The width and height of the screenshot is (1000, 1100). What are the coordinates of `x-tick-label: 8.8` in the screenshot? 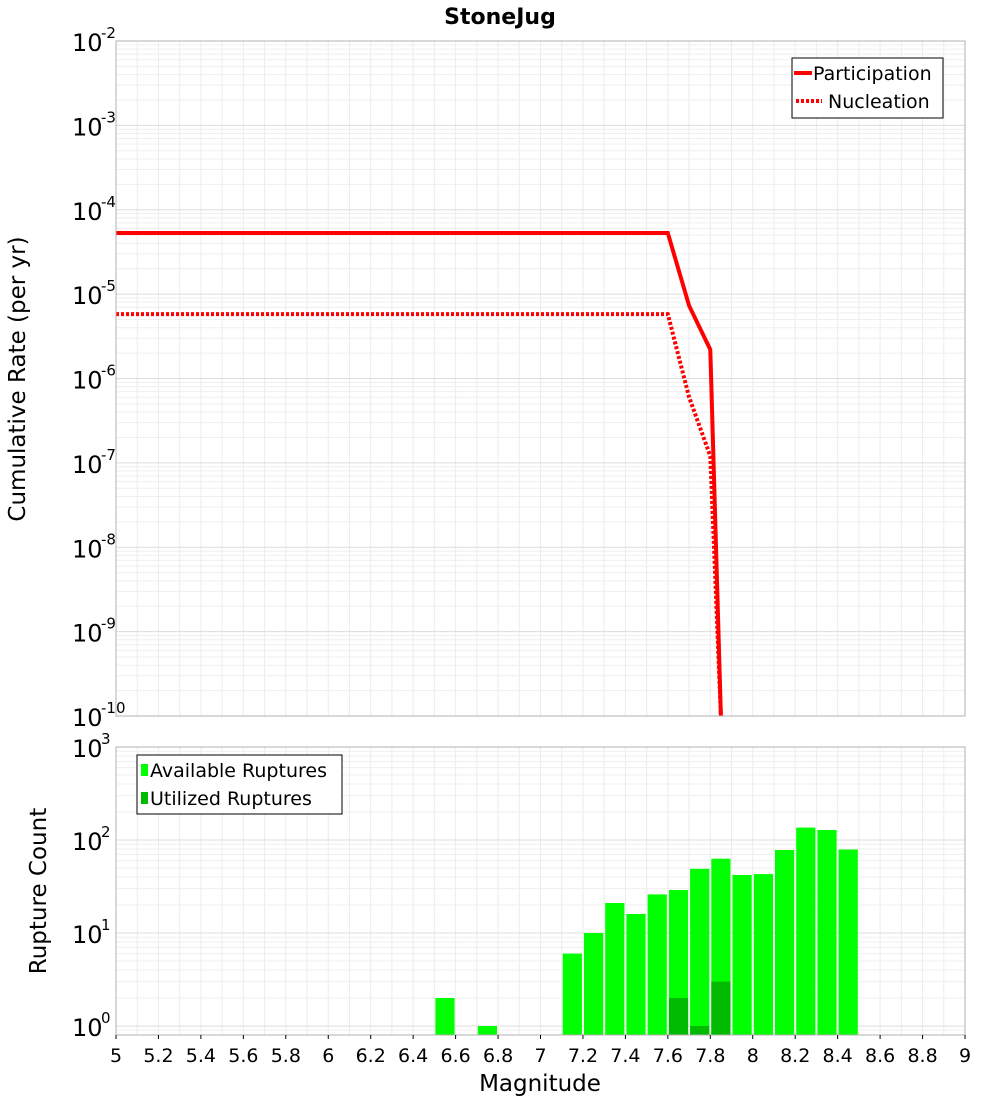 It's located at (922, 1056).